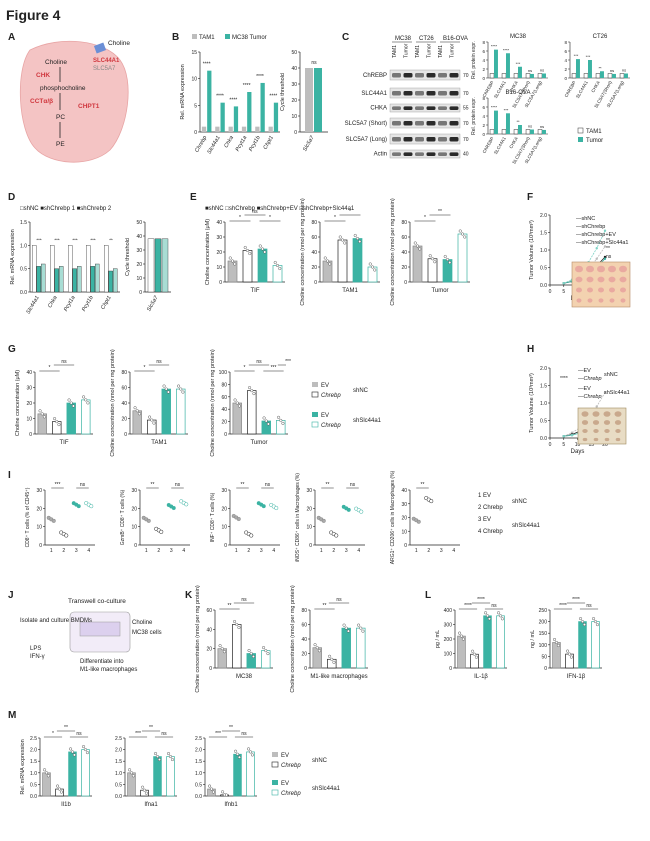  What do you see at coordinates (248, 551) in the screenshot?
I see `x-tick-label: 2` at bounding box center [248, 551].